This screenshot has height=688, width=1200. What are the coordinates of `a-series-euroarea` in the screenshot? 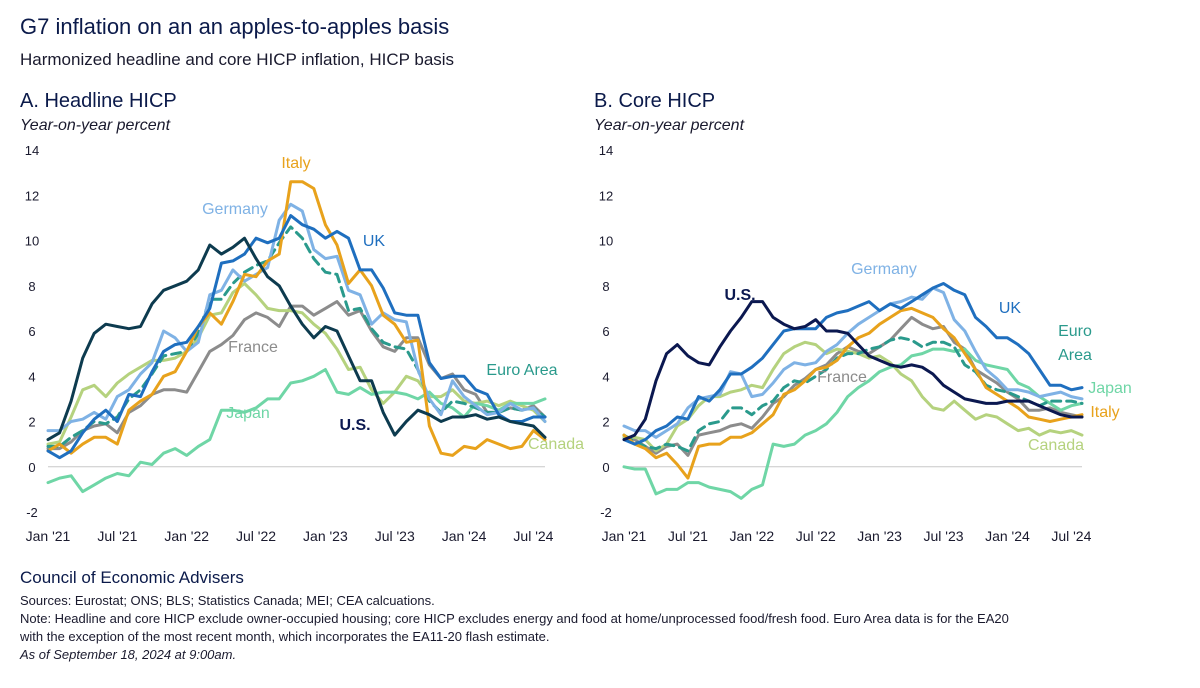 It's located at (296, 336).